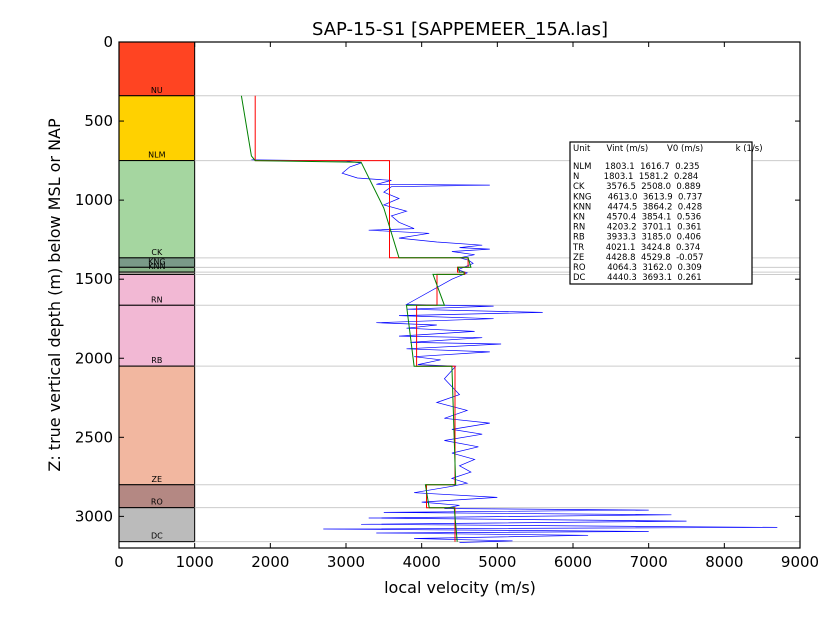 The image size is (840, 630). What do you see at coordinates (94, 437) in the screenshot?
I see `y-tick-label: 2500` at bounding box center [94, 437].